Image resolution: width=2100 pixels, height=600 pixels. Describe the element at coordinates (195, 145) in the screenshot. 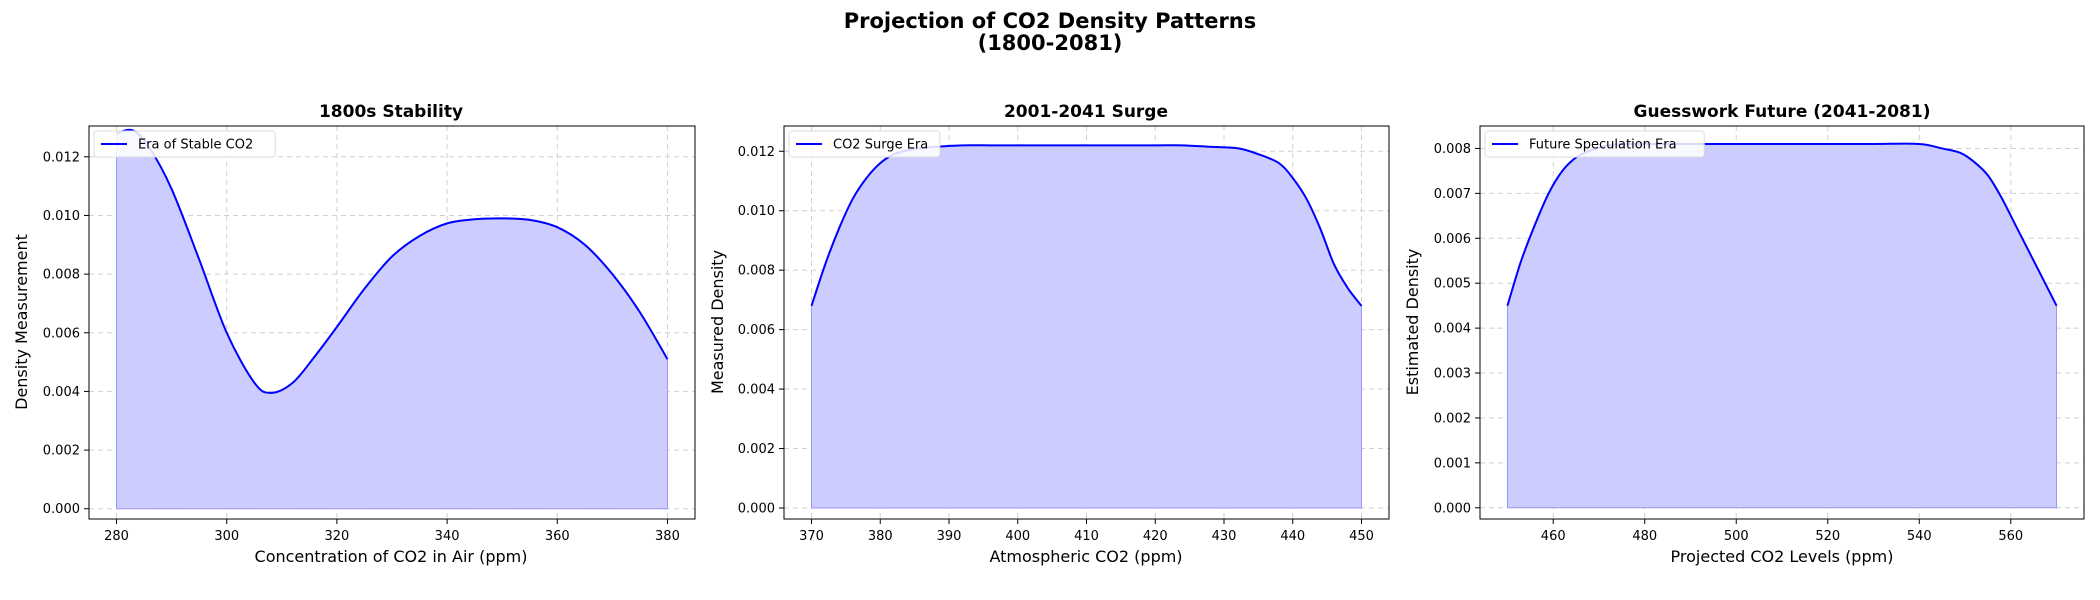

I see `legend-label: Era of Stable CO2` at that location.